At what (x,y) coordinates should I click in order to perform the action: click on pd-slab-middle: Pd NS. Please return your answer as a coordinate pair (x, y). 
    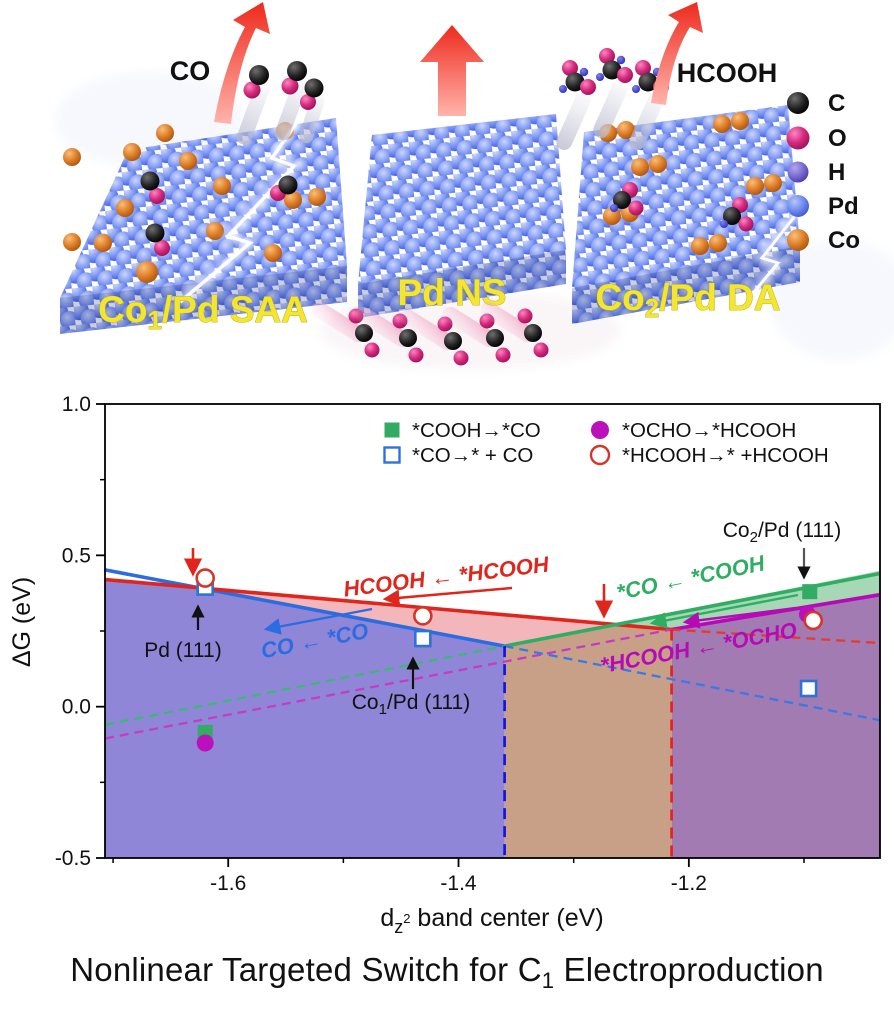
    Looking at the image, I should click on (462, 216).